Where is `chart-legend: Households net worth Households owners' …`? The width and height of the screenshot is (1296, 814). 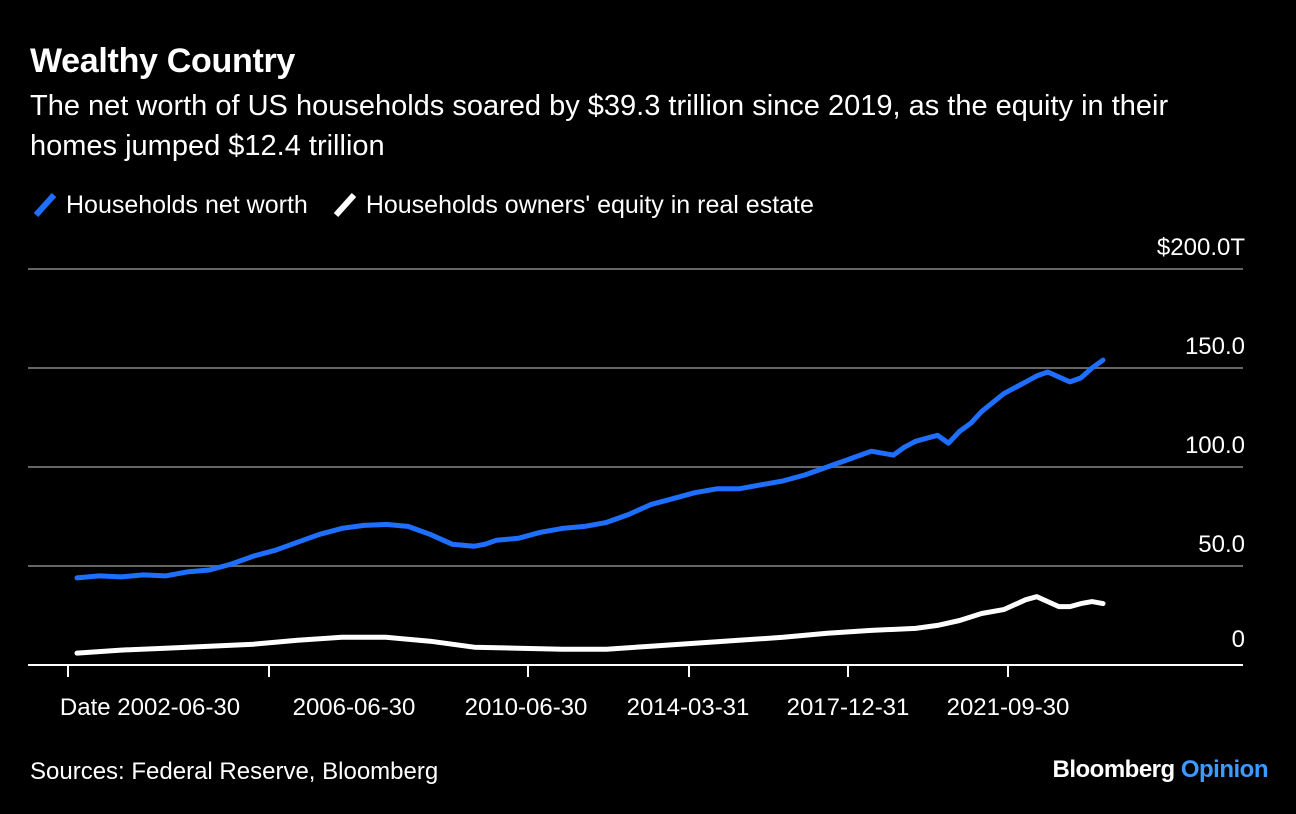
chart-legend: Households net worth Households owners' … is located at coordinates (433, 205).